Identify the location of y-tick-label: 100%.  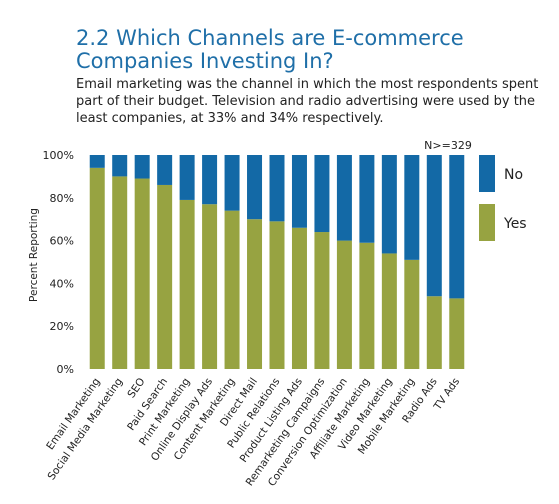
(58, 155).